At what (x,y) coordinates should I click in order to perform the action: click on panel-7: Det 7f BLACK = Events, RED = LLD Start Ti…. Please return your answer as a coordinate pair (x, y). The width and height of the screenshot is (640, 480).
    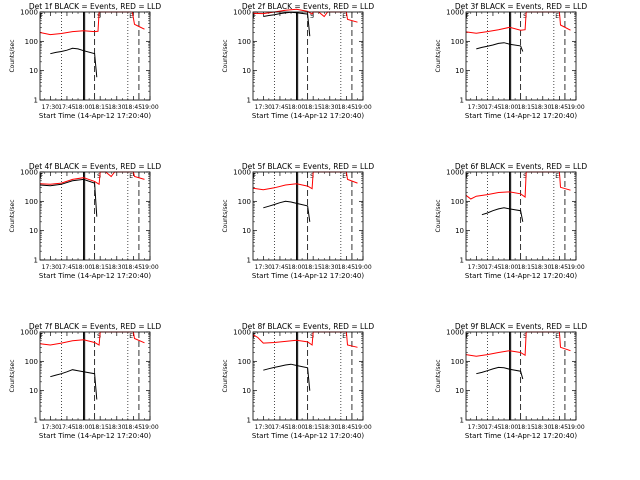
    Looking at the image, I should click on (85, 381).